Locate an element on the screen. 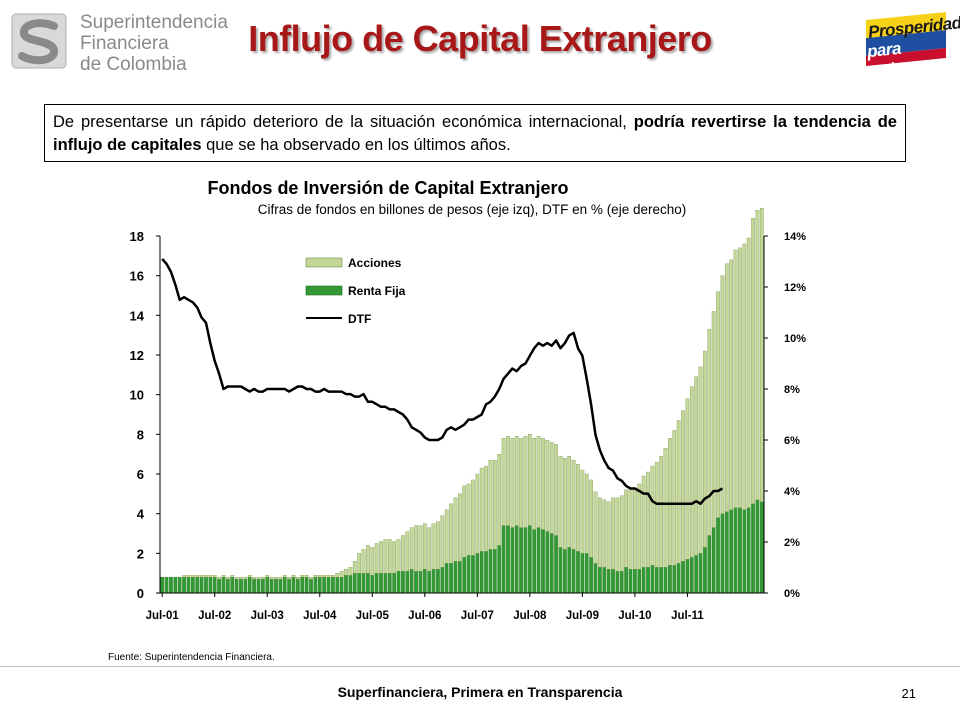  x-tick-label: Jul-07 is located at coordinates (477, 616).